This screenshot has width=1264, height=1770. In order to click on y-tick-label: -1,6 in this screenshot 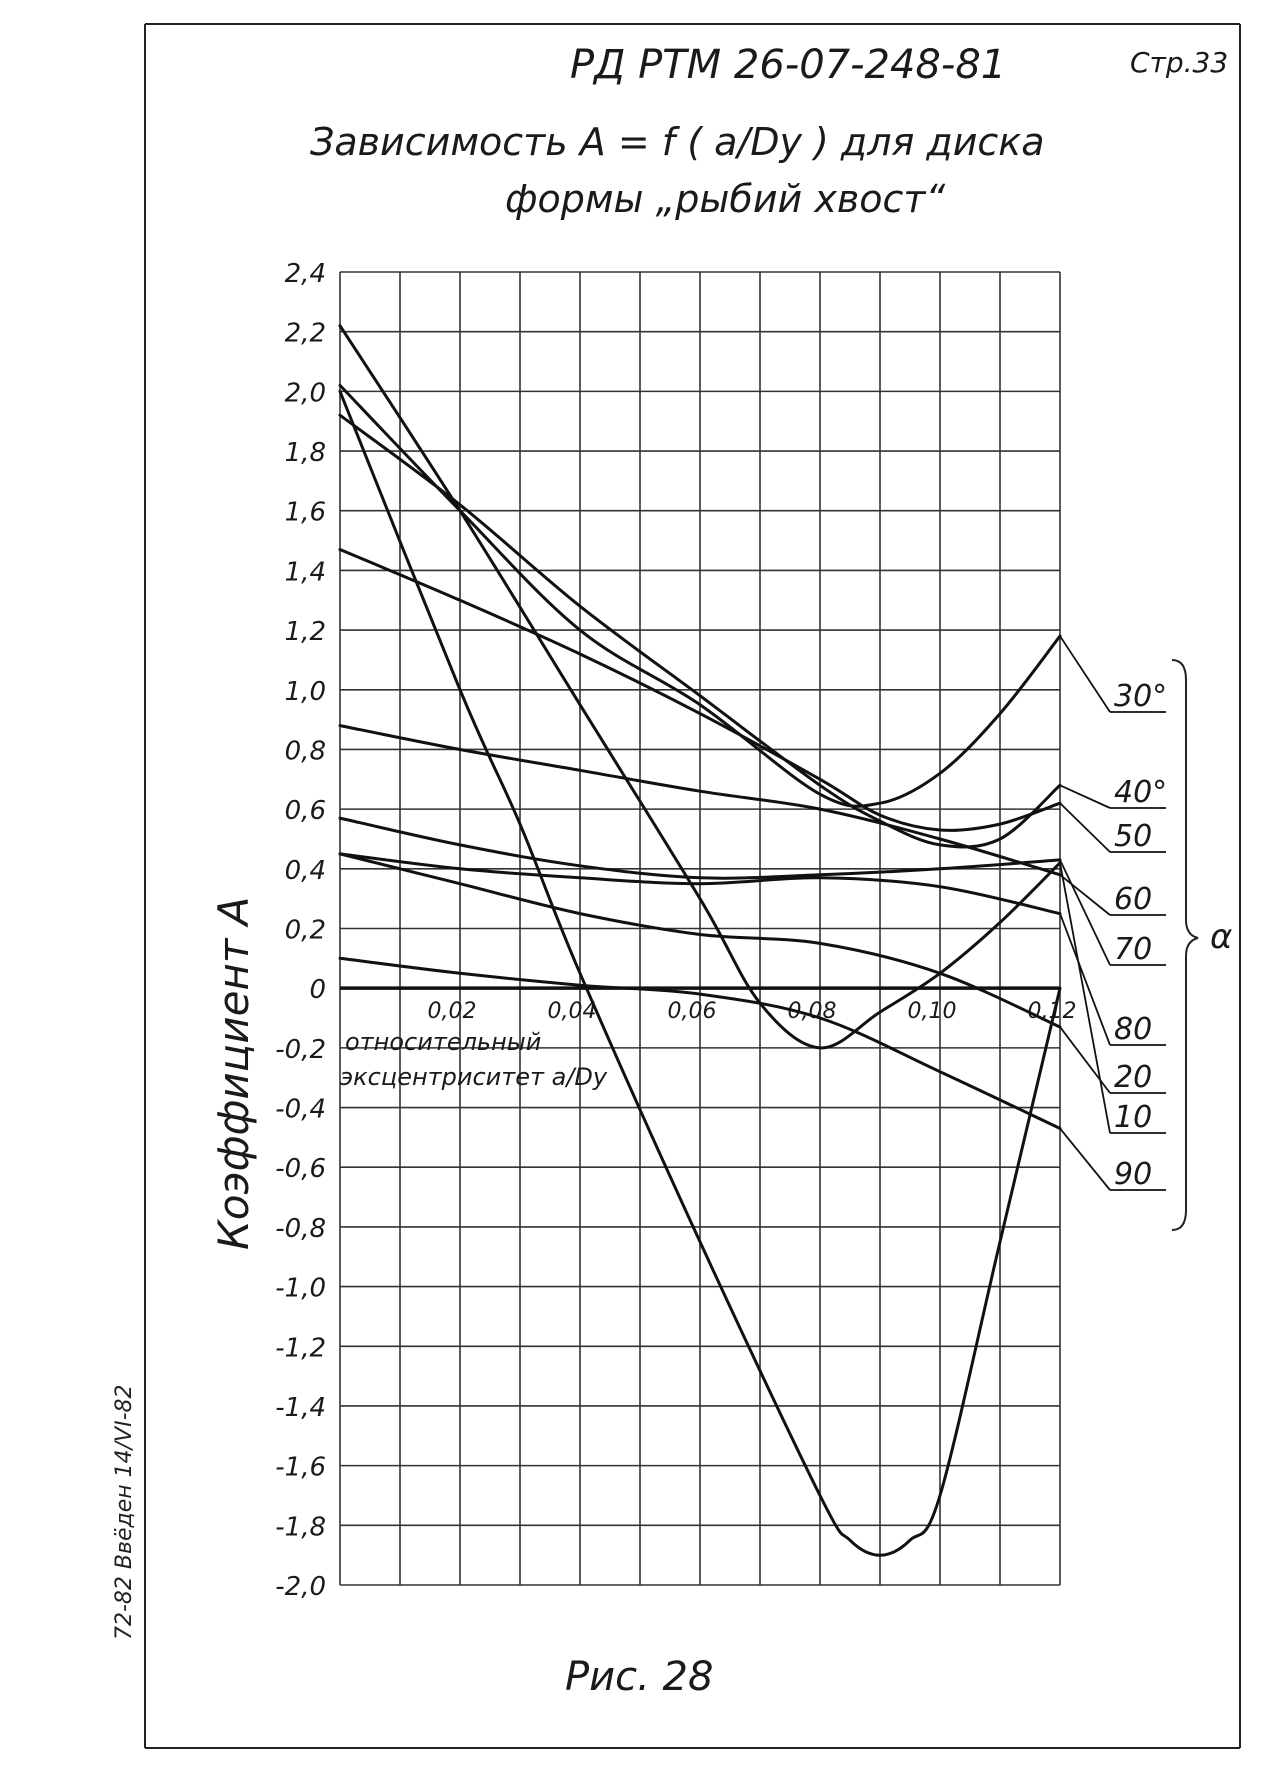, I will do `click(300, 1468)`.